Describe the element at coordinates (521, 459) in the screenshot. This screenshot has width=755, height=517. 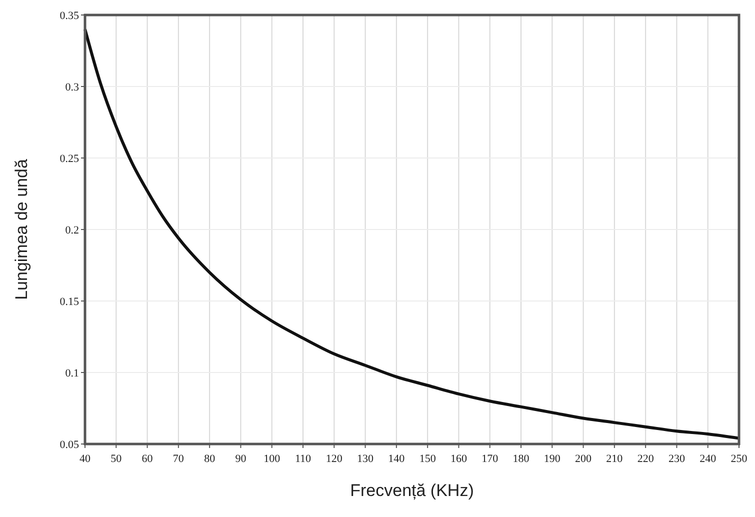
I see `x-tick-label: 180` at that location.